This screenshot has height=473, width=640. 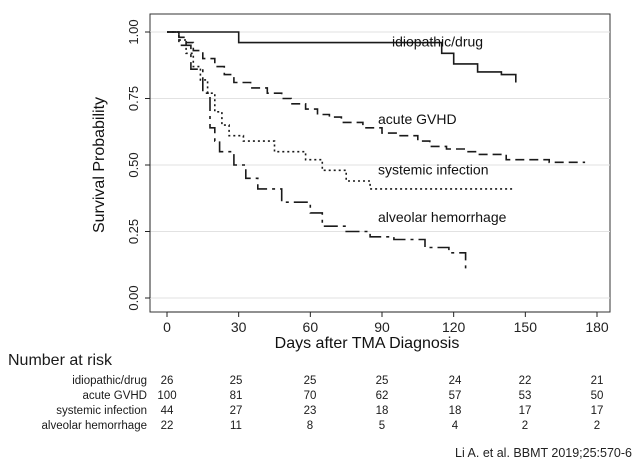 I want to click on x-tick-label: 90, so click(x=382, y=327).